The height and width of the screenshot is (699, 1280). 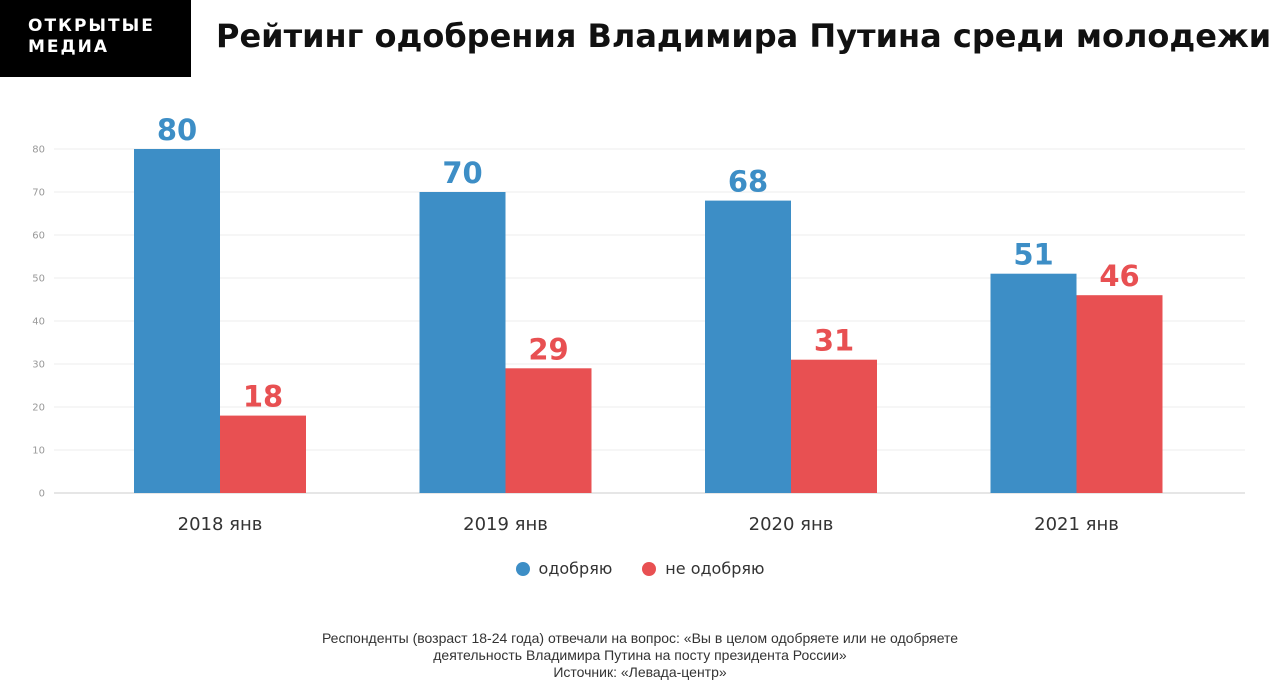 I want to click on x-tick-label: 2021 янв, so click(x=1076, y=524).